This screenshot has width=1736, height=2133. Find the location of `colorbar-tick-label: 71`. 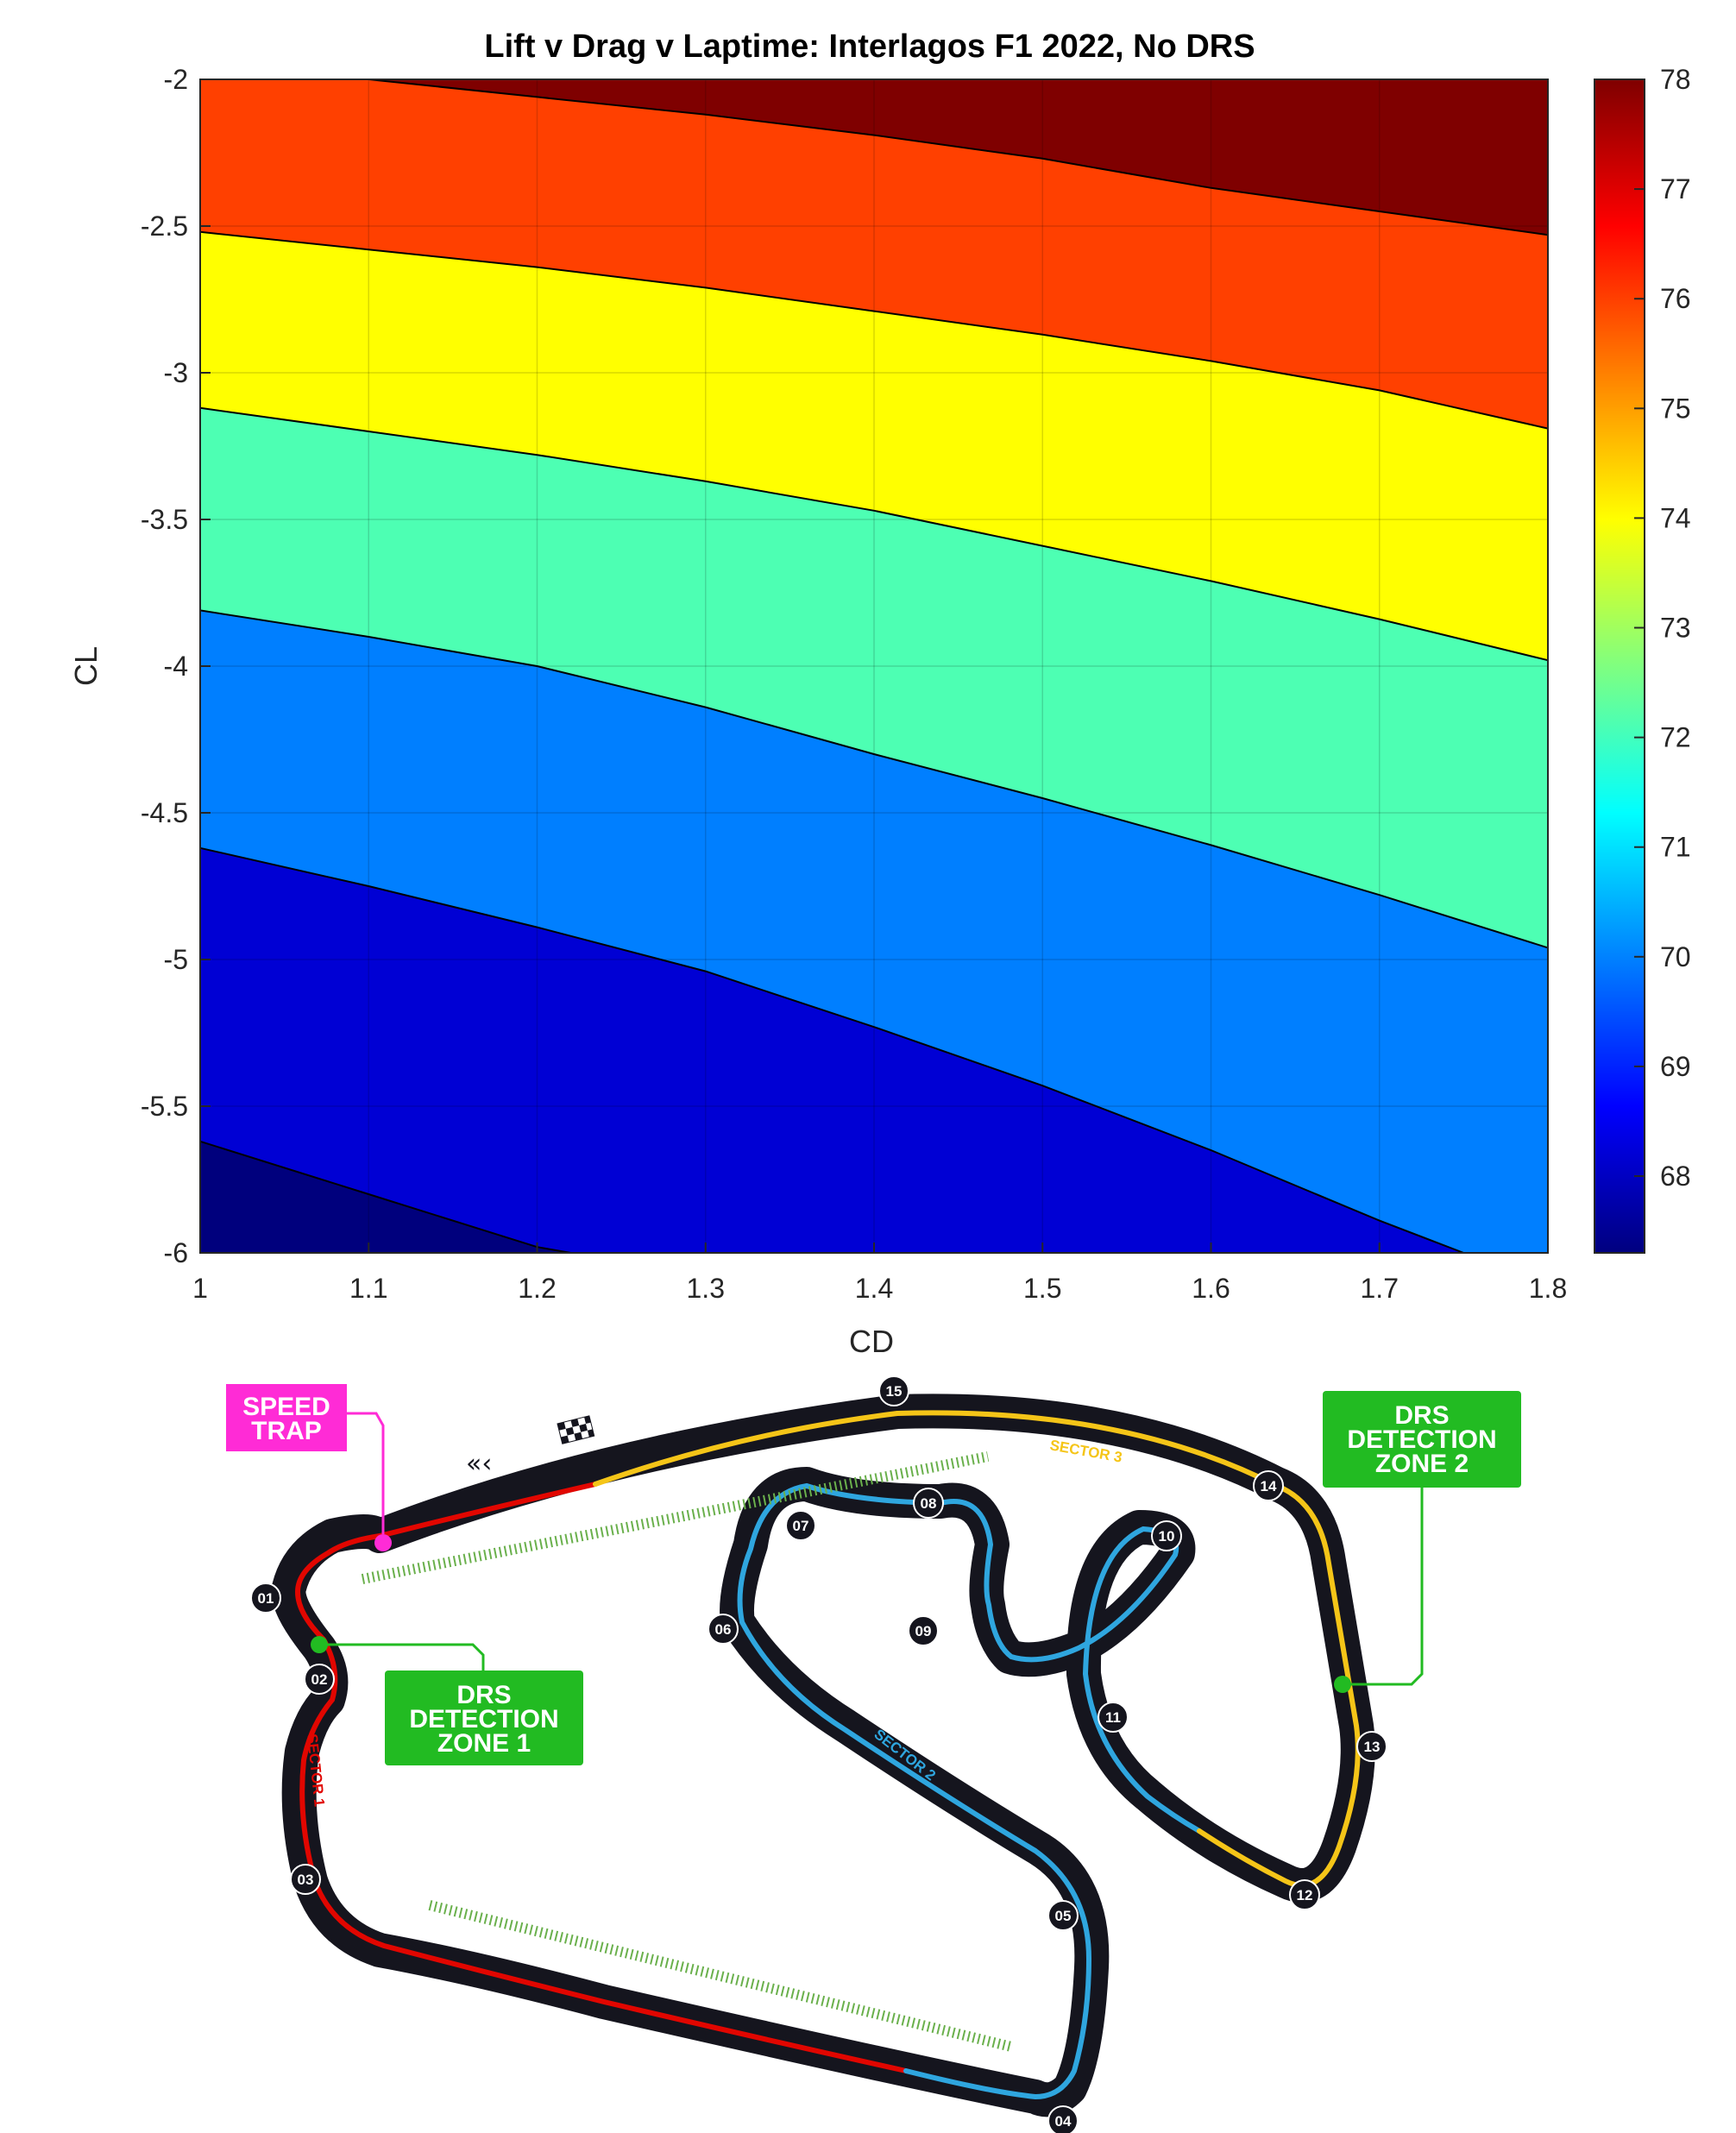

colorbar-tick-label: 71 is located at coordinates (1675, 847).